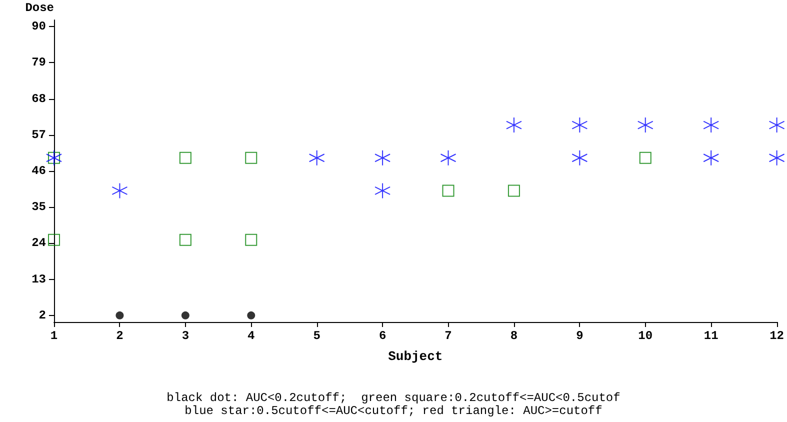 The image size is (787, 422). What do you see at coordinates (39, 279) in the screenshot?
I see `y-tick-label: 13` at bounding box center [39, 279].